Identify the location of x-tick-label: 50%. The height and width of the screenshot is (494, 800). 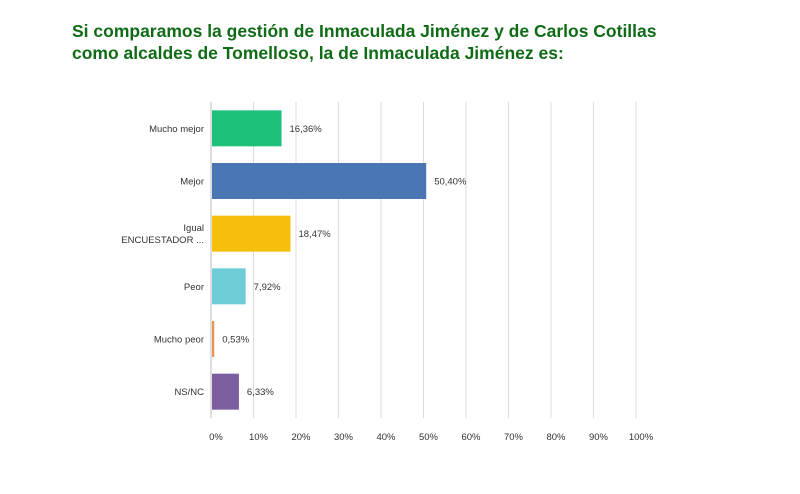
(429, 437).